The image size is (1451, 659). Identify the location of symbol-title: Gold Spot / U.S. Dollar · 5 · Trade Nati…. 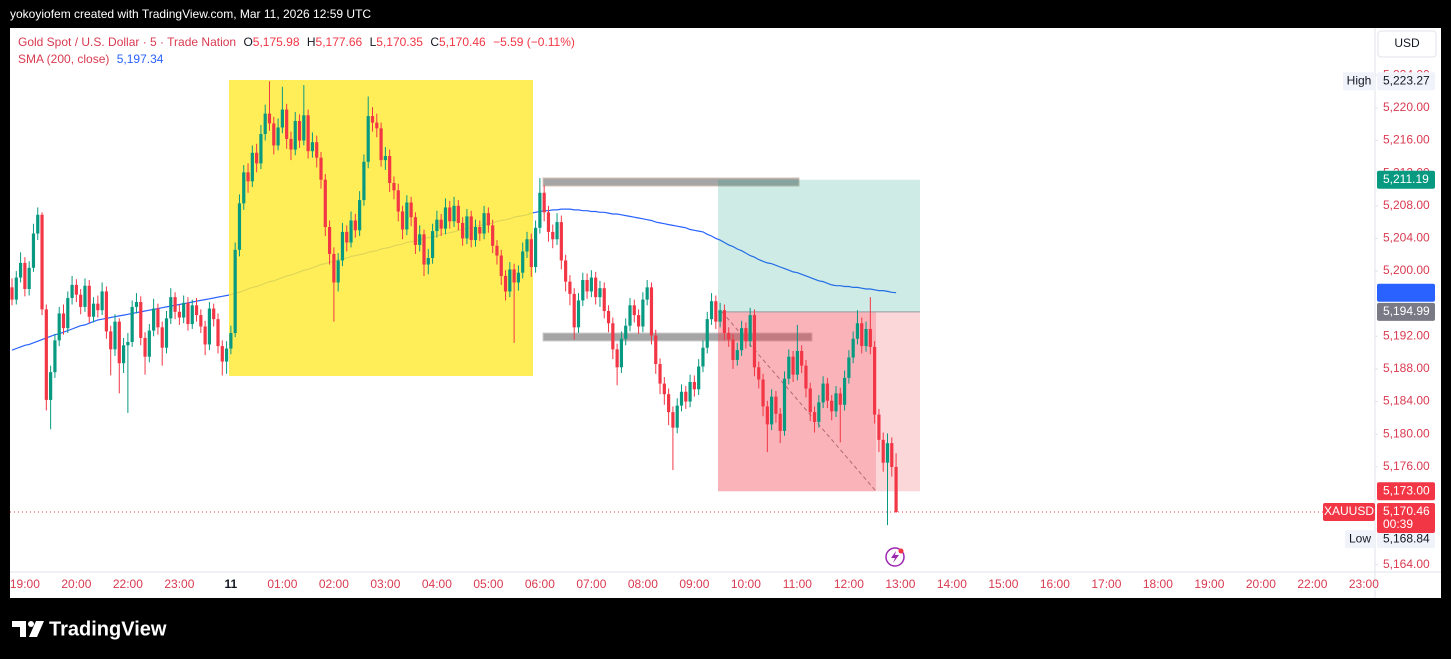
(127, 42).